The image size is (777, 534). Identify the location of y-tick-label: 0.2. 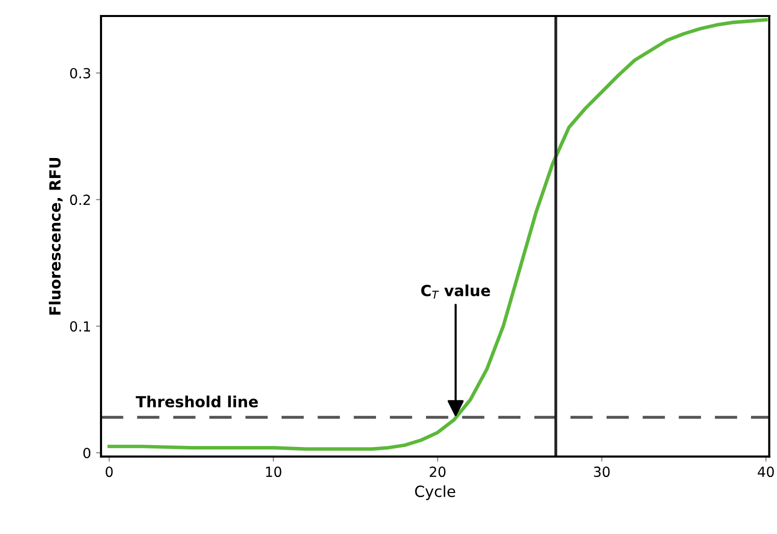
(80, 200).